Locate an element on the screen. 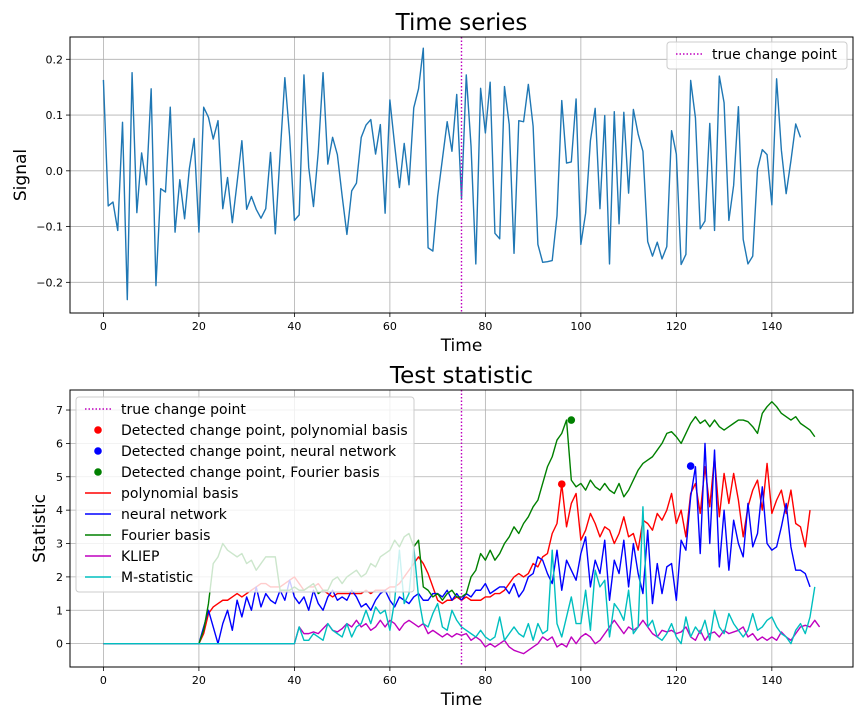 Image resolution: width=864 pixels, height=720 pixels. legend-item: KLIEP is located at coordinates (122, 557).